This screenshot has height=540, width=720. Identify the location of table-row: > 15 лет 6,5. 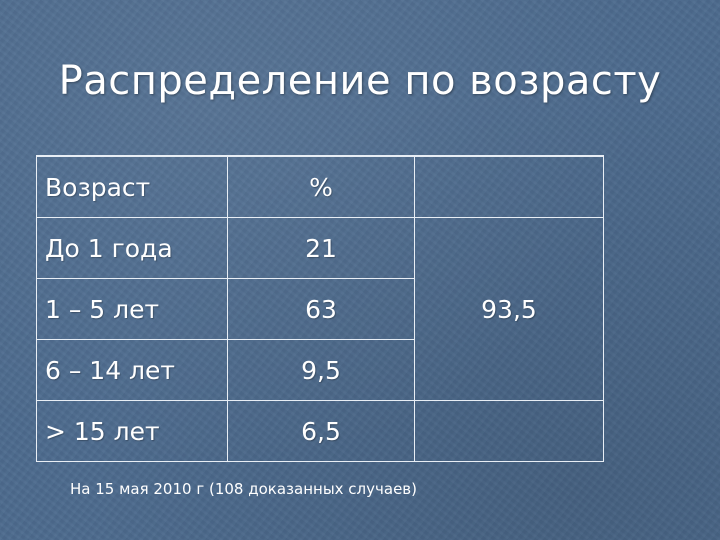
(320, 431).